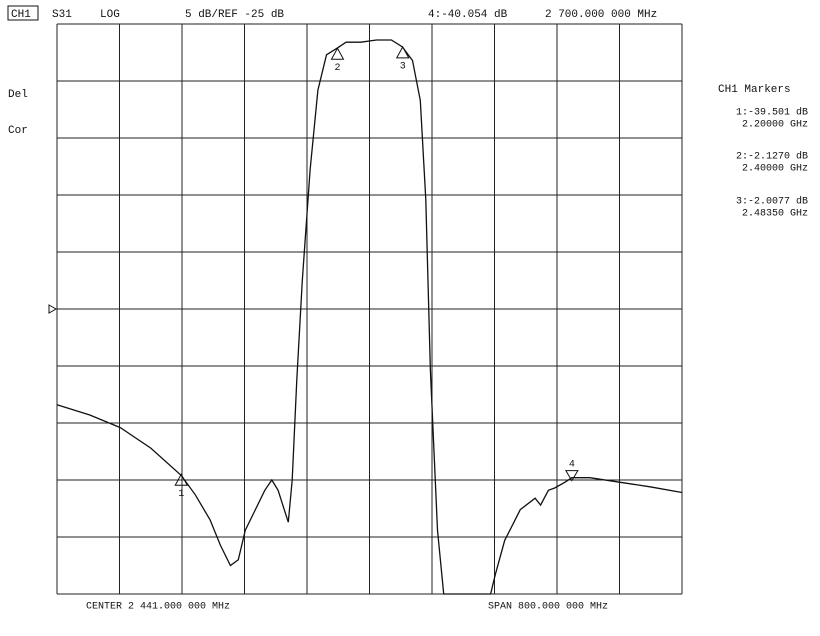  What do you see at coordinates (468, 15) in the screenshot?
I see `active-readout: 4:-40.054 dB` at bounding box center [468, 15].